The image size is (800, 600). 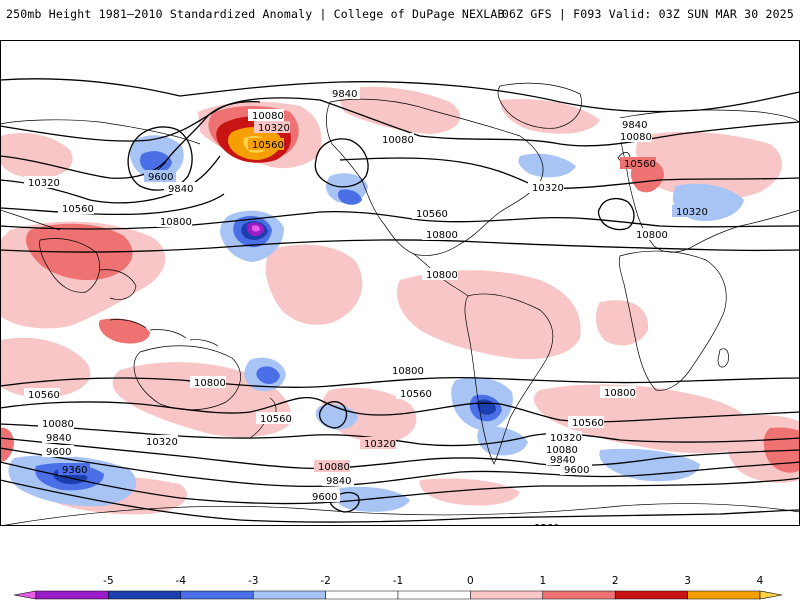 What do you see at coordinates (542, 581) in the screenshot?
I see `colorbar-tick-label: 1` at bounding box center [542, 581].